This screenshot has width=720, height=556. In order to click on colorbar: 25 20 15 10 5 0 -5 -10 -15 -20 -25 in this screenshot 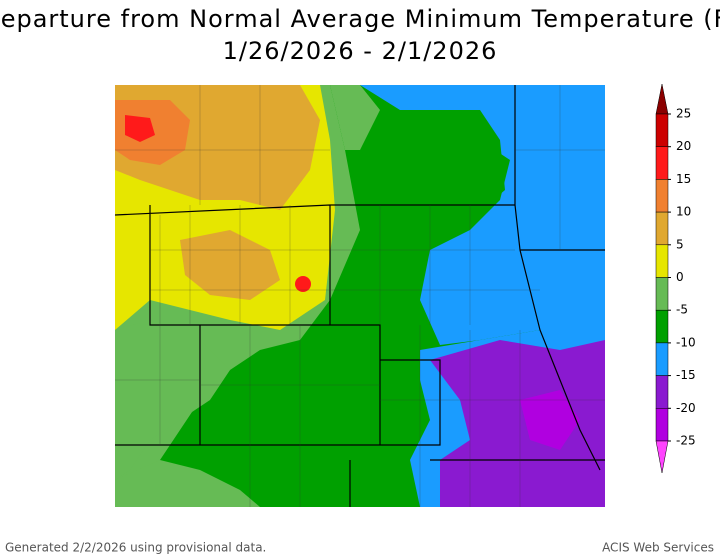, I will do `click(675, 278)`.